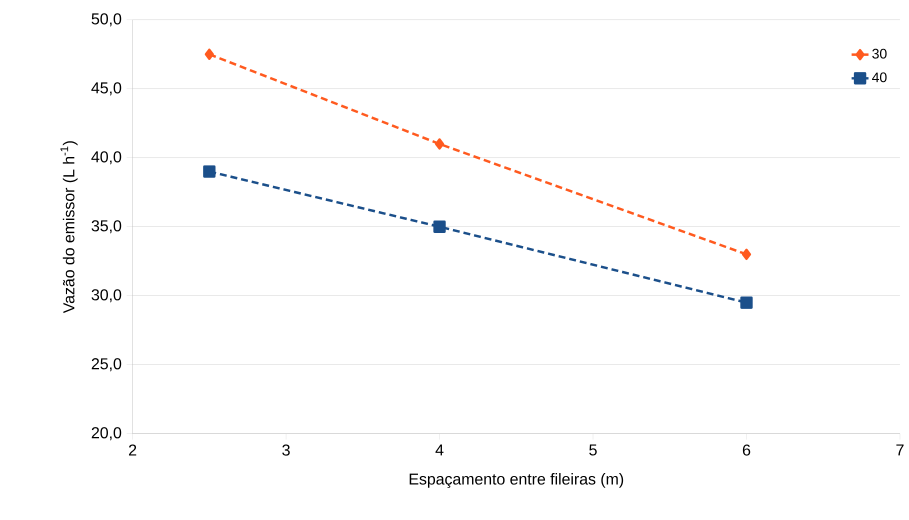 The width and height of the screenshot is (909, 520). Describe the element at coordinates (106, 157) in the screenshot. I see `y-tick-label: 40,0` at that location.